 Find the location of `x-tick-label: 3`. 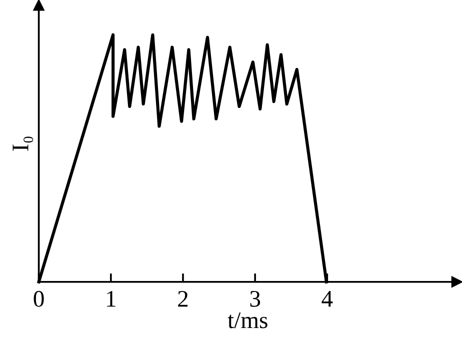

x-tick-label: 3 is located at coordinates (255, 298).